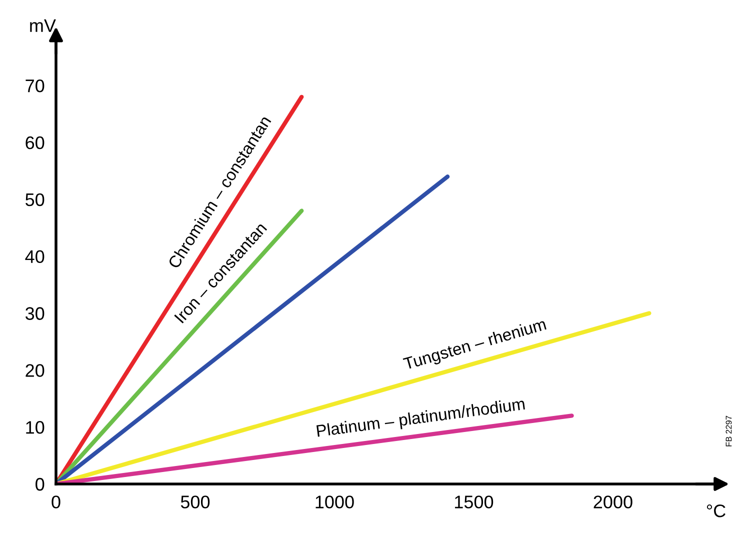  What do you see at coordinates (35, 199) in the screenshot?
I see `y-tick-label: 50` at bounding box center [35, 199].